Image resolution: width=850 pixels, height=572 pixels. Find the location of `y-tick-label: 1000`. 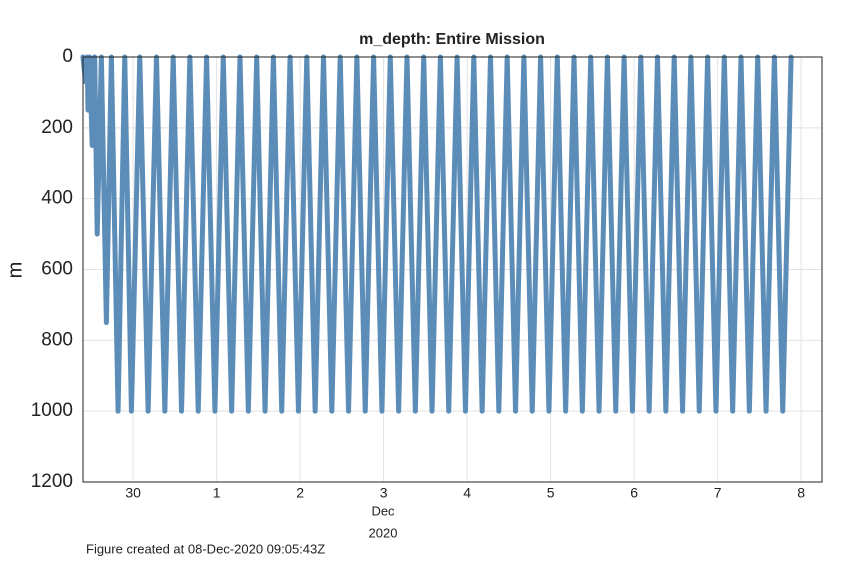

y-tick-label: 1000 is located at coordinates (52, 410).